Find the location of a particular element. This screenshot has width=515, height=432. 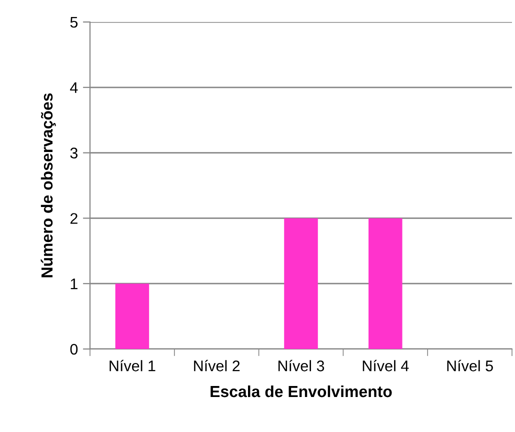

y-tick-label: 1 is located at coordinates (74, 284).